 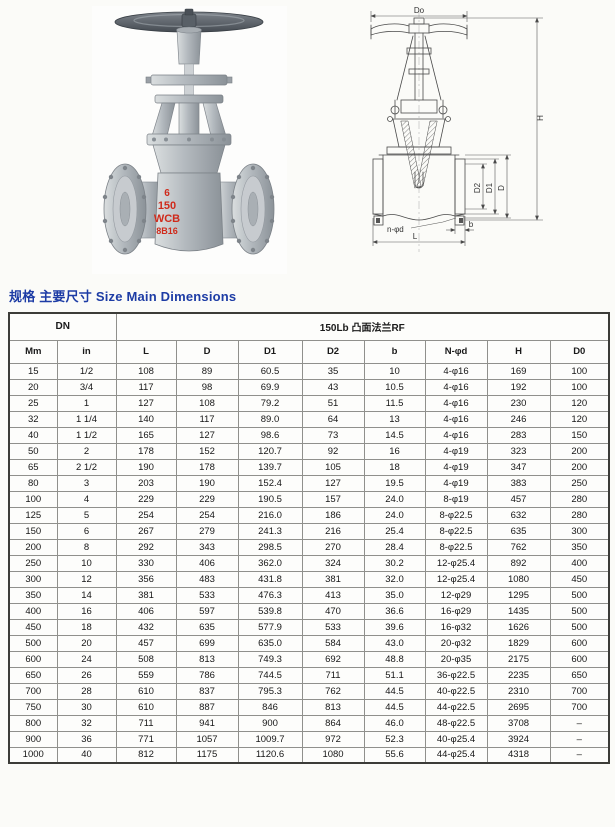 What do you see at coordinates (146, 627) in the screenshot?
I see `table-cell: 432` at bounding box center [146, 627].